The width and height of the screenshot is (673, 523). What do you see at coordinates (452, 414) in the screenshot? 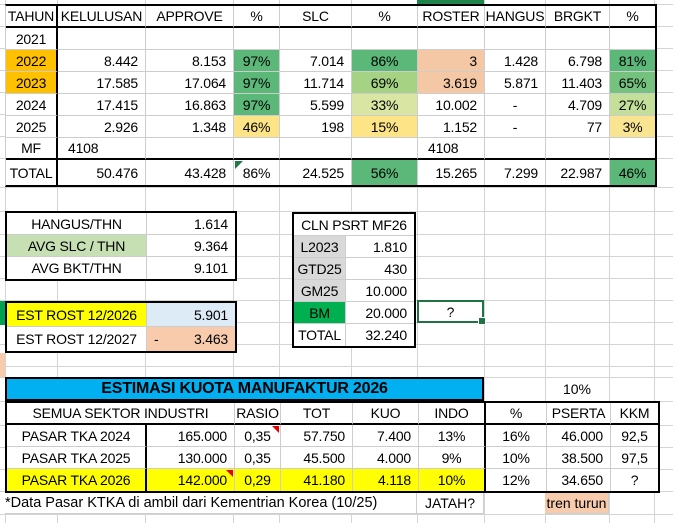
I see `col-header: INDO` at bounding box center [452, 414].